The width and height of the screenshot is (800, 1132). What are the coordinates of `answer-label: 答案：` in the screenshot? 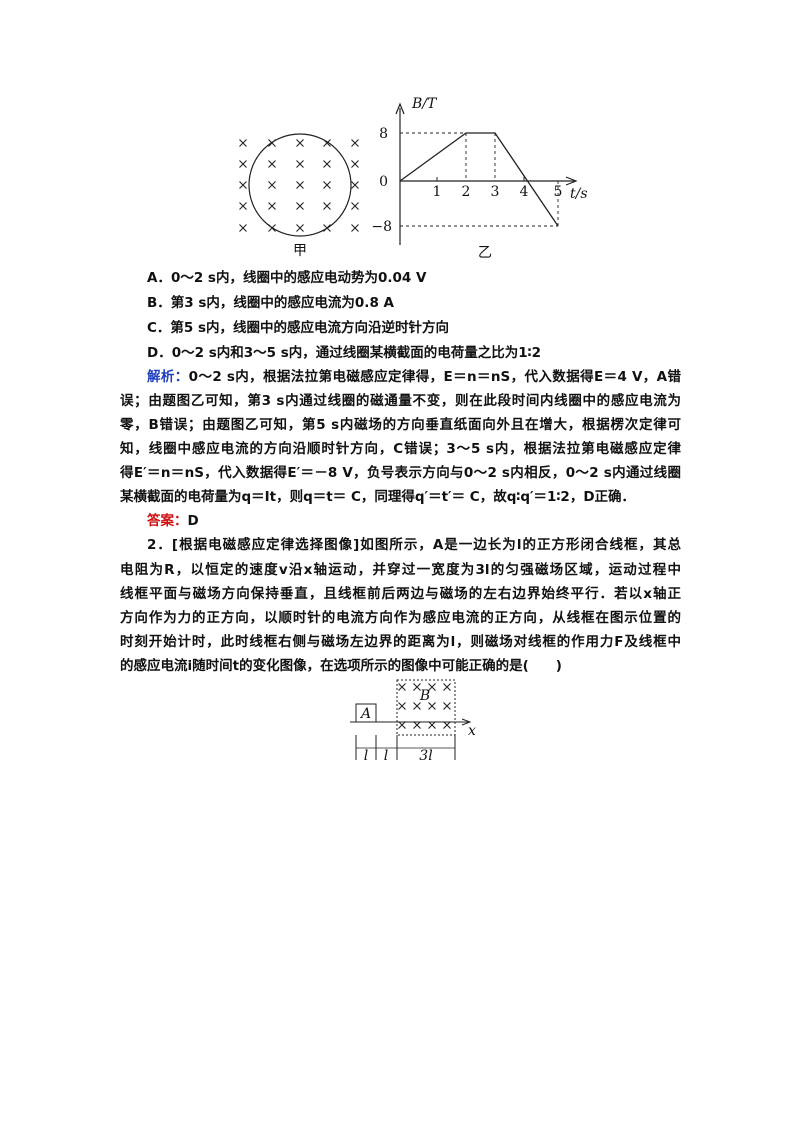 It's located at (167, 521).